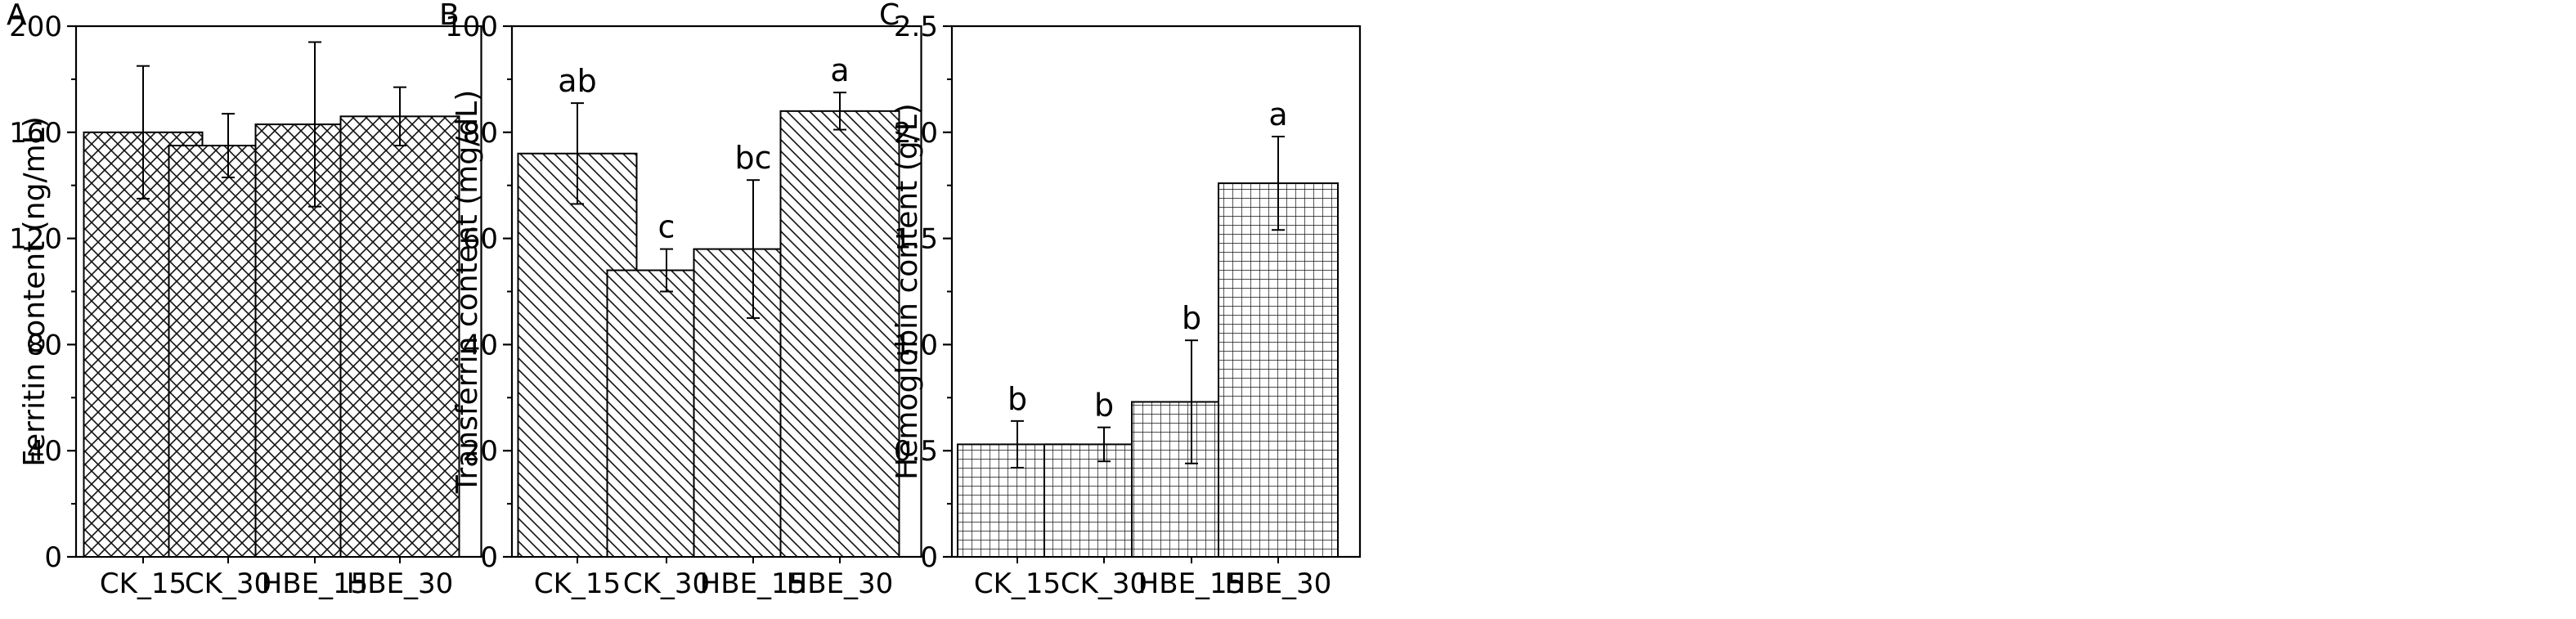  What do you see at coordinates (916, 27) in the screenshot?
I see `y-tick-label: 2.5` at bounding box center [916, 27].